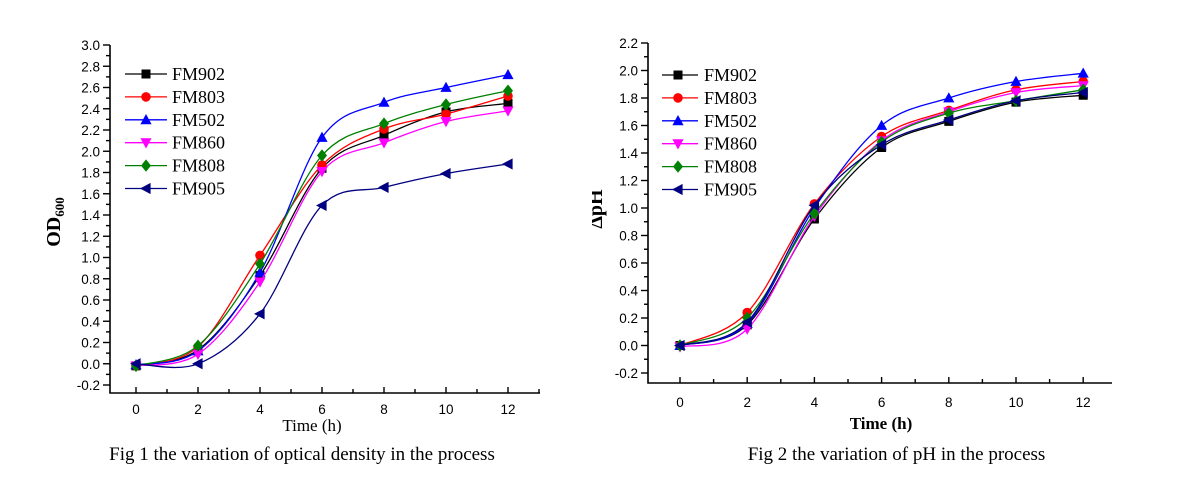 This screenshot has height=496, width=1185. I want to click on y-axis-title: ΔpH, so click(599, 209).